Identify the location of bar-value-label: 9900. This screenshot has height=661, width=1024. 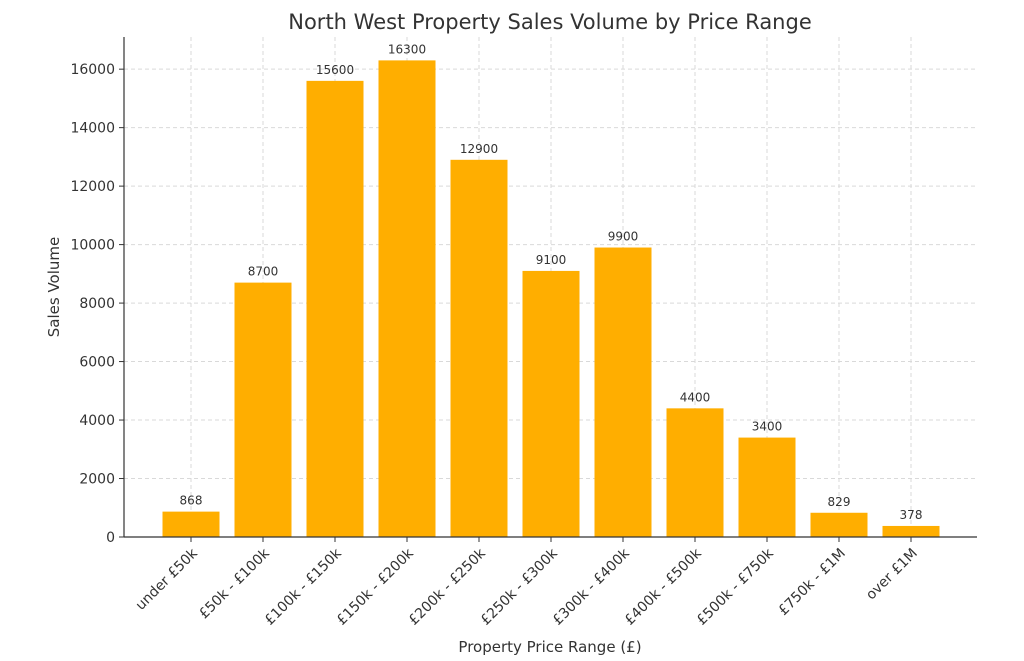
(623, 237).